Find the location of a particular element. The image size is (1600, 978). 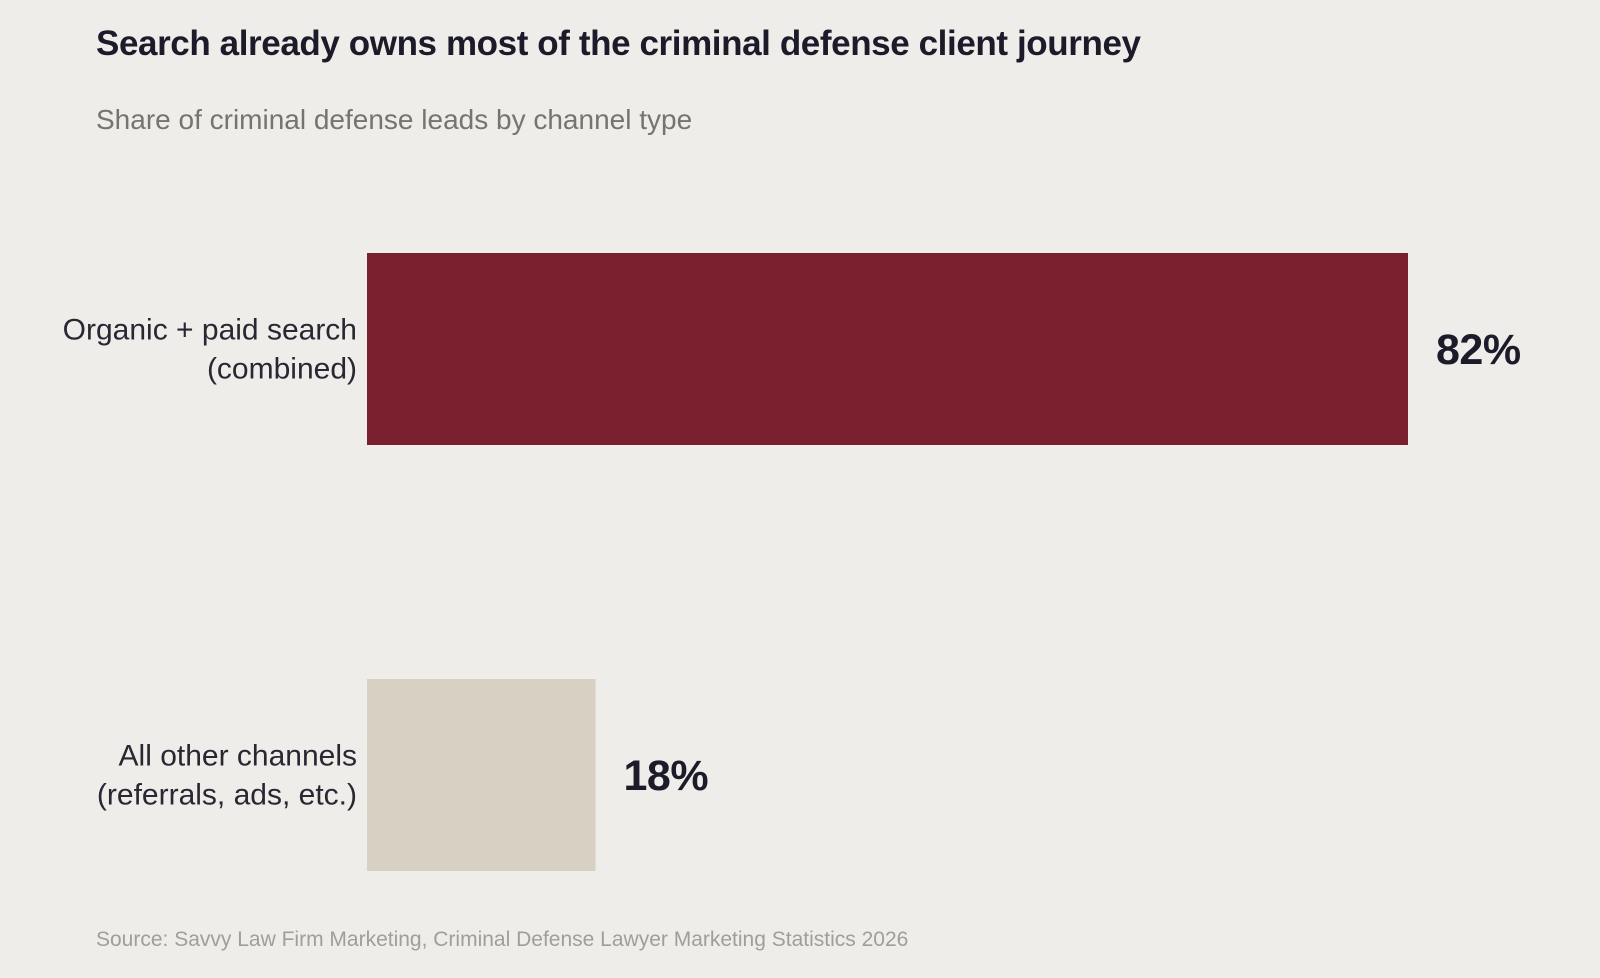

value-label-2: 18% is located at coordinates (666, 776).